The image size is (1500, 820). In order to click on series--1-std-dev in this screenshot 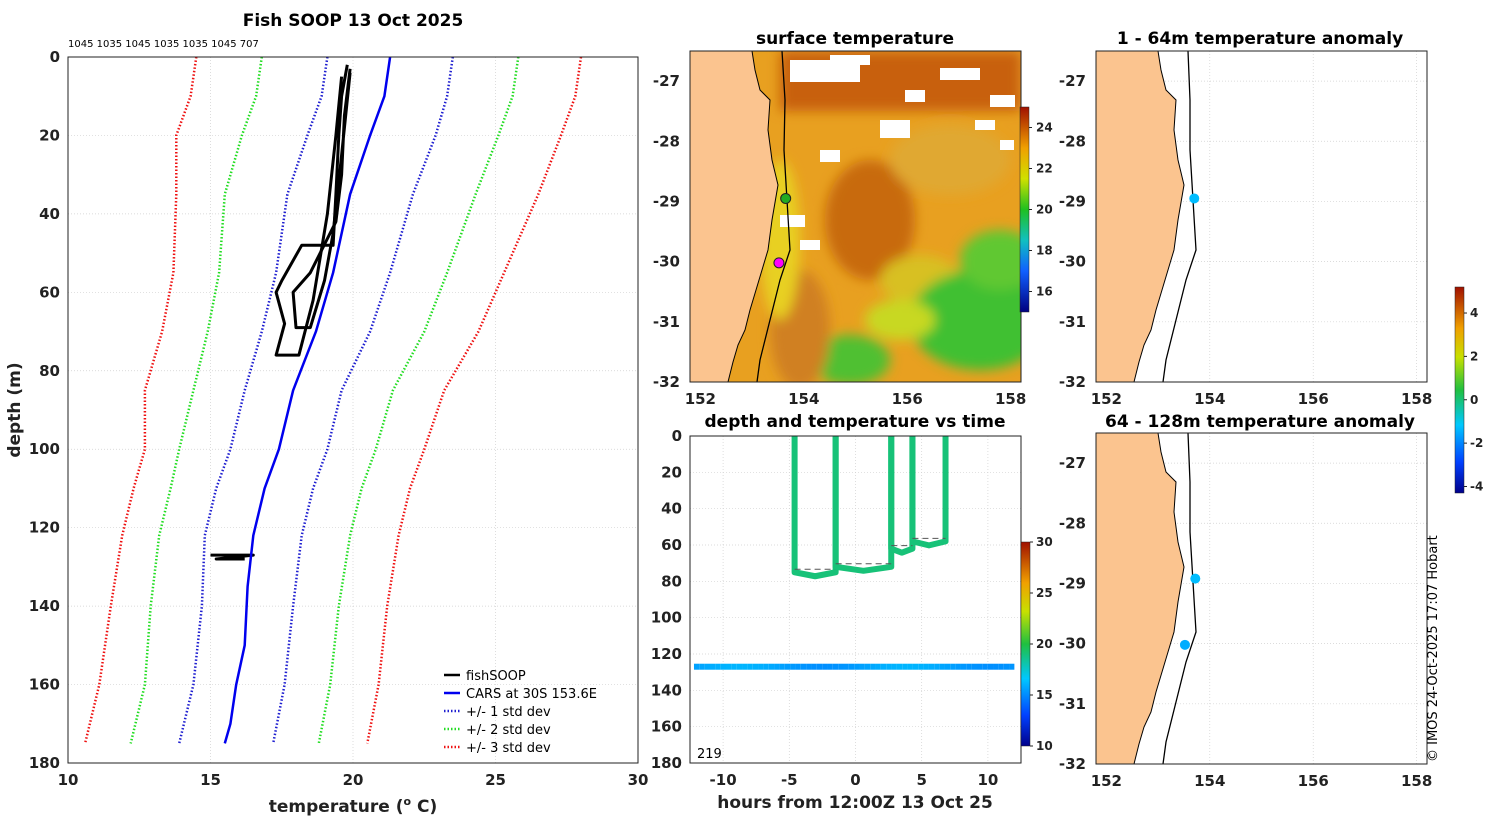, I will do `click(363, 400)`.